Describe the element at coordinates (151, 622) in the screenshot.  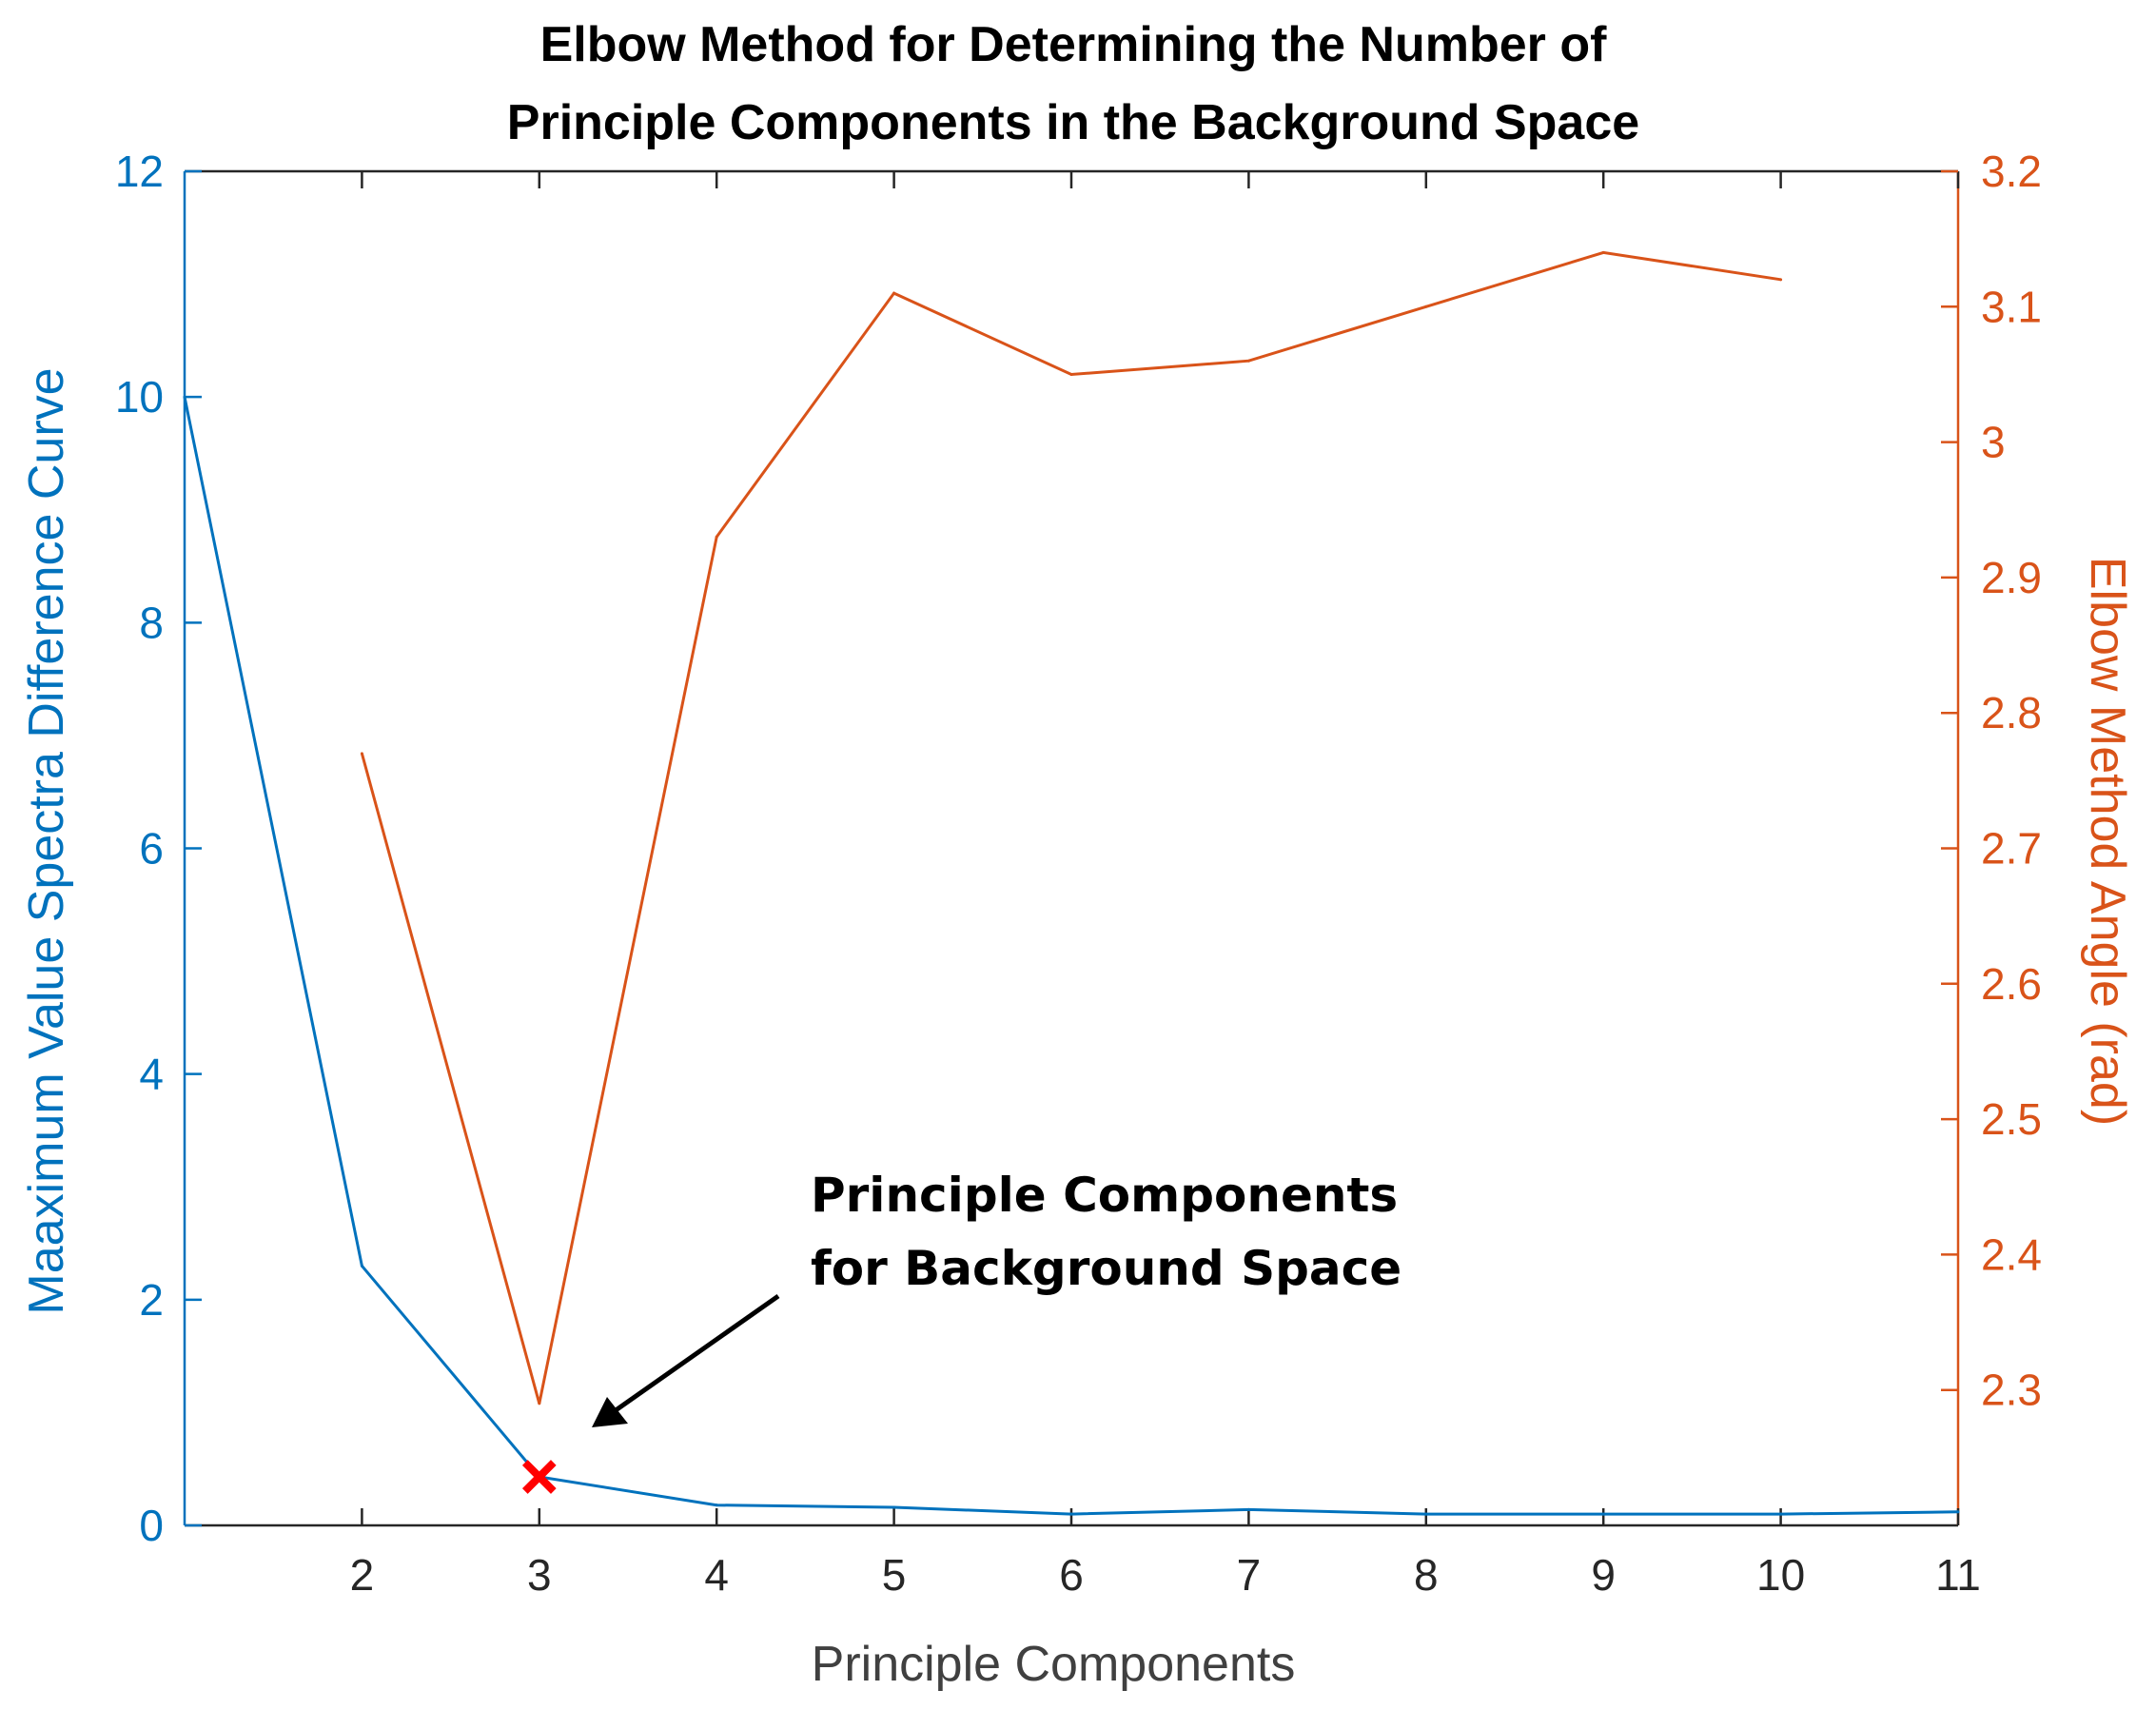
I see `y-left-tick-label: 8` at that location.